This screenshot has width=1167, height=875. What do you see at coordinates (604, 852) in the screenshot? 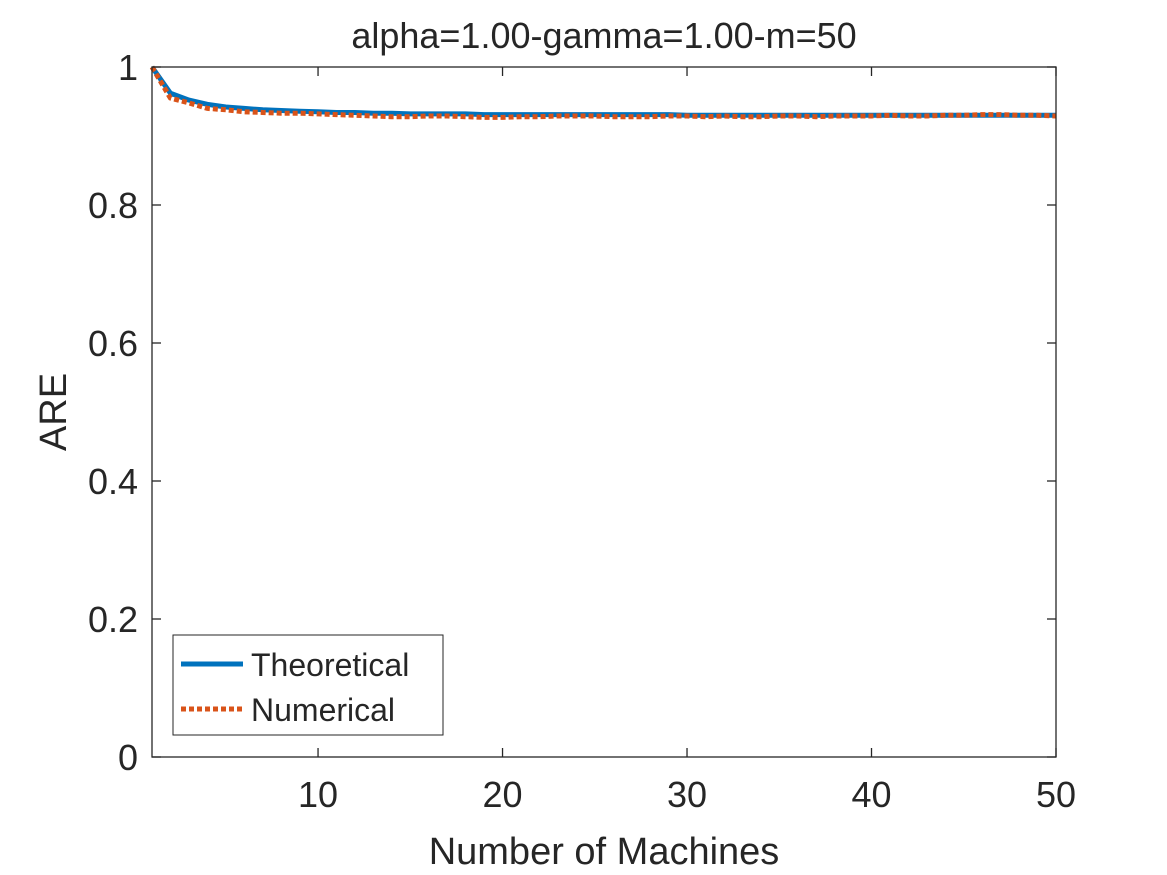
I see `x-axis-label: Number of Machines` at bounding box center [604, 852].